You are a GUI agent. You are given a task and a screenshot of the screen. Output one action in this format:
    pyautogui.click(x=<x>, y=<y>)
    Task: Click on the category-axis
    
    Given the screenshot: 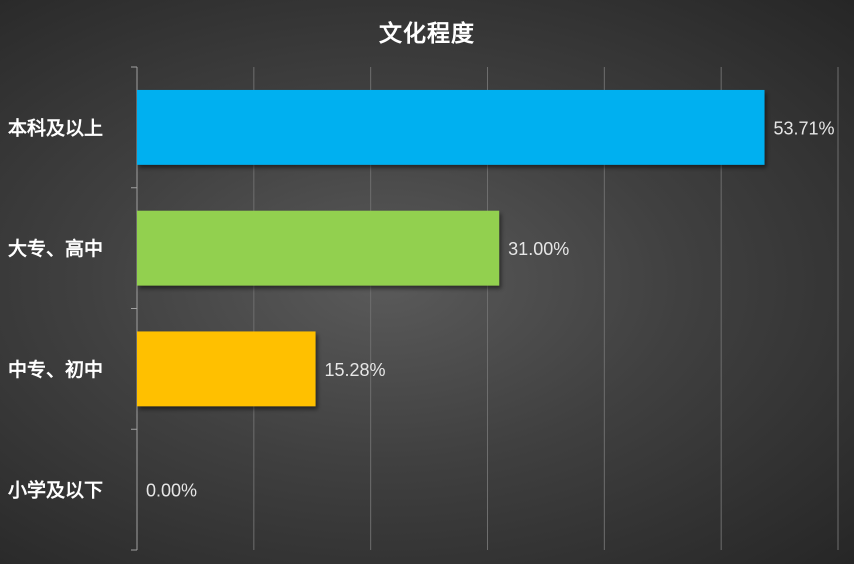 What is the action you would take?
    pyautogui.click(x=134, y=308)
    